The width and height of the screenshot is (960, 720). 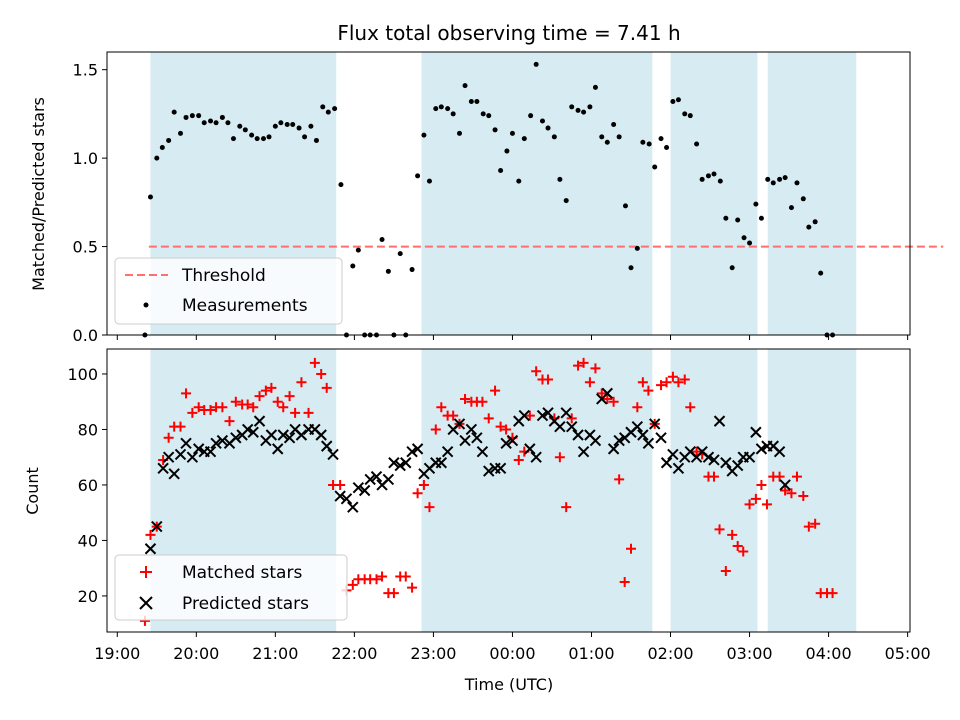 What do you see at coordinates (245, 306) in the screenshot?
I see `measurements-legend-label: Measurements` at bounding box center [245, 306].